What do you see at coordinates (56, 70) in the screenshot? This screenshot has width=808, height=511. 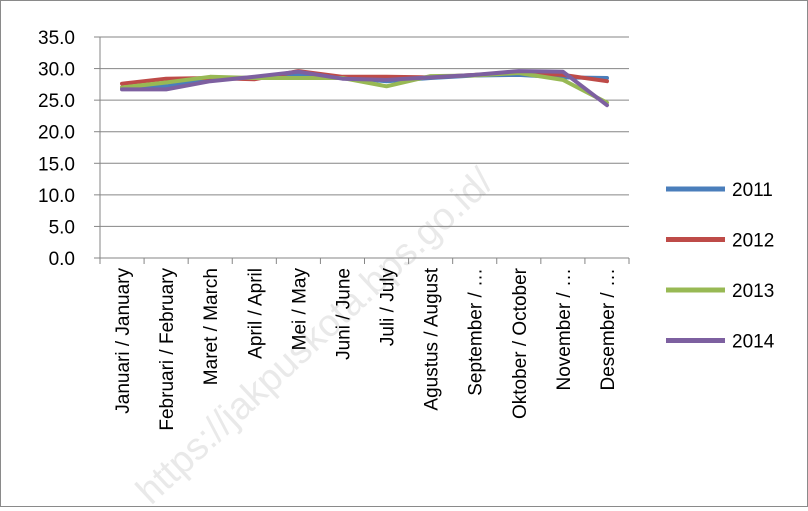 I see `y-tick-label: 30.0` at bounding box center [56, 70].